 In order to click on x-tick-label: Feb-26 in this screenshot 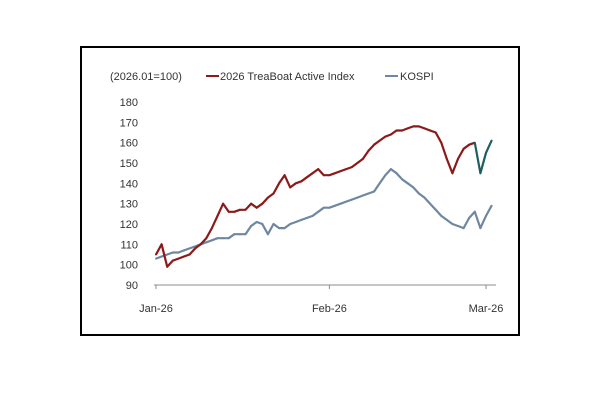, I will do `click(329, 309)`.